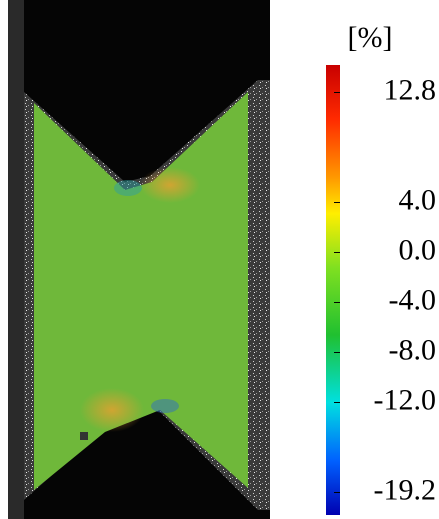 This screenshot has height=519, width=439. Describe the element at coordinates (405, 399) in the screenshot. I see `tick-label: -12.0` at that location.